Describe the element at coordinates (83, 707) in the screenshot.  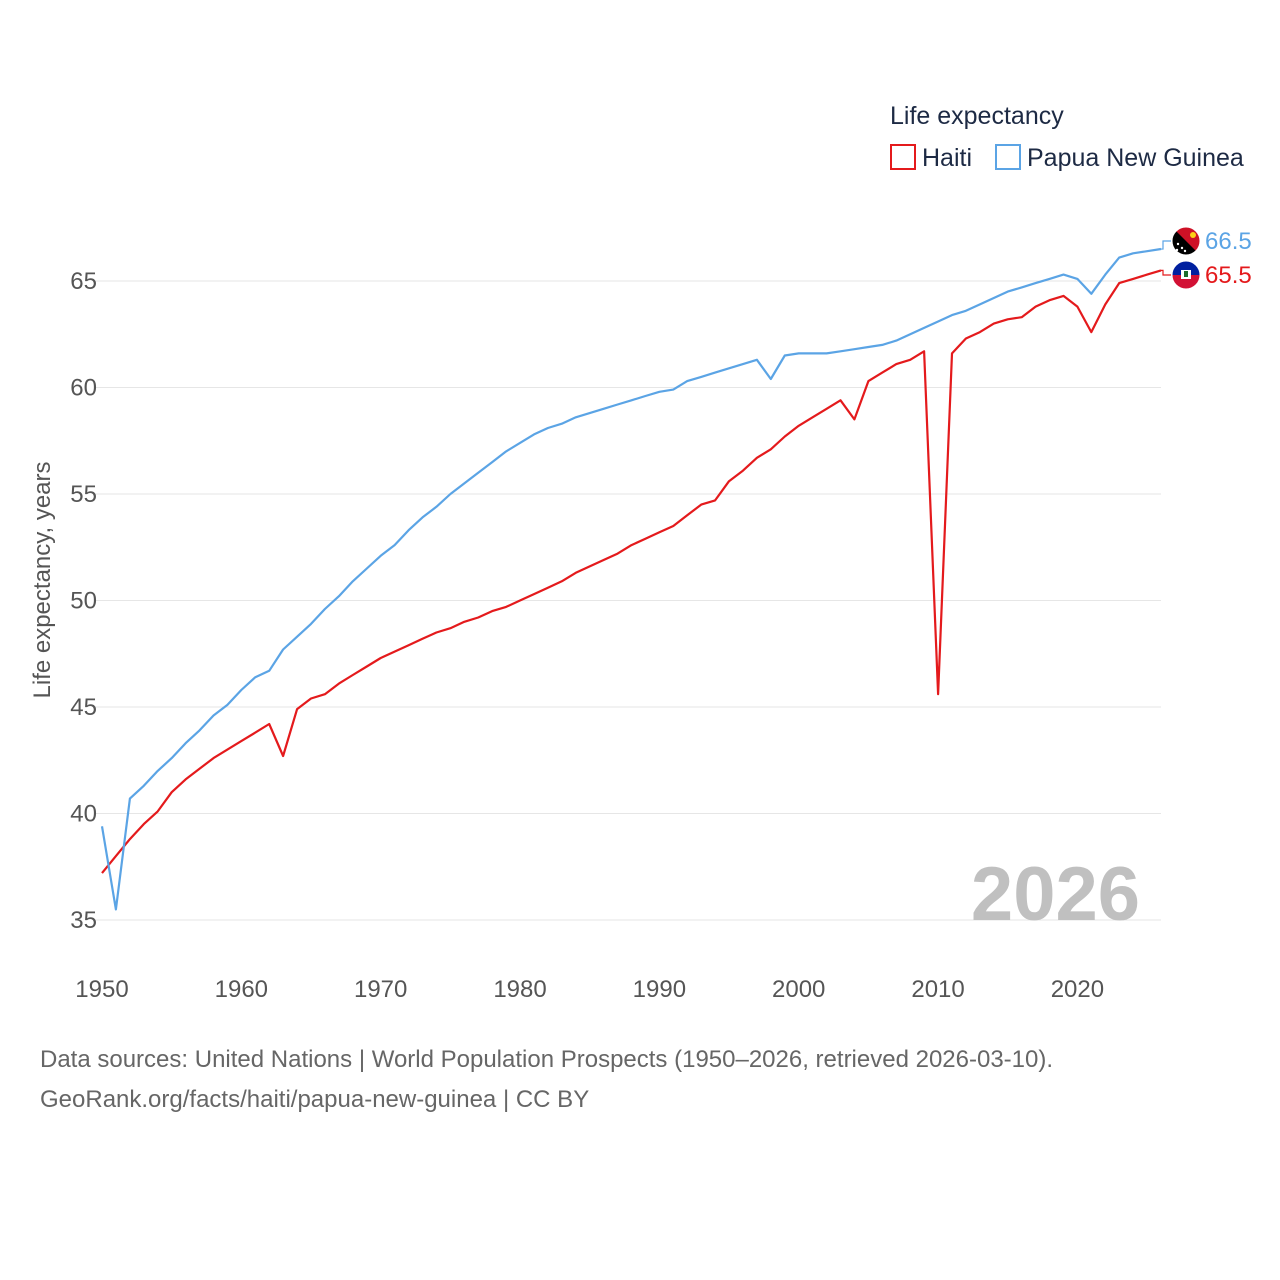
I see `y-tick-label-45: 45` at that location.